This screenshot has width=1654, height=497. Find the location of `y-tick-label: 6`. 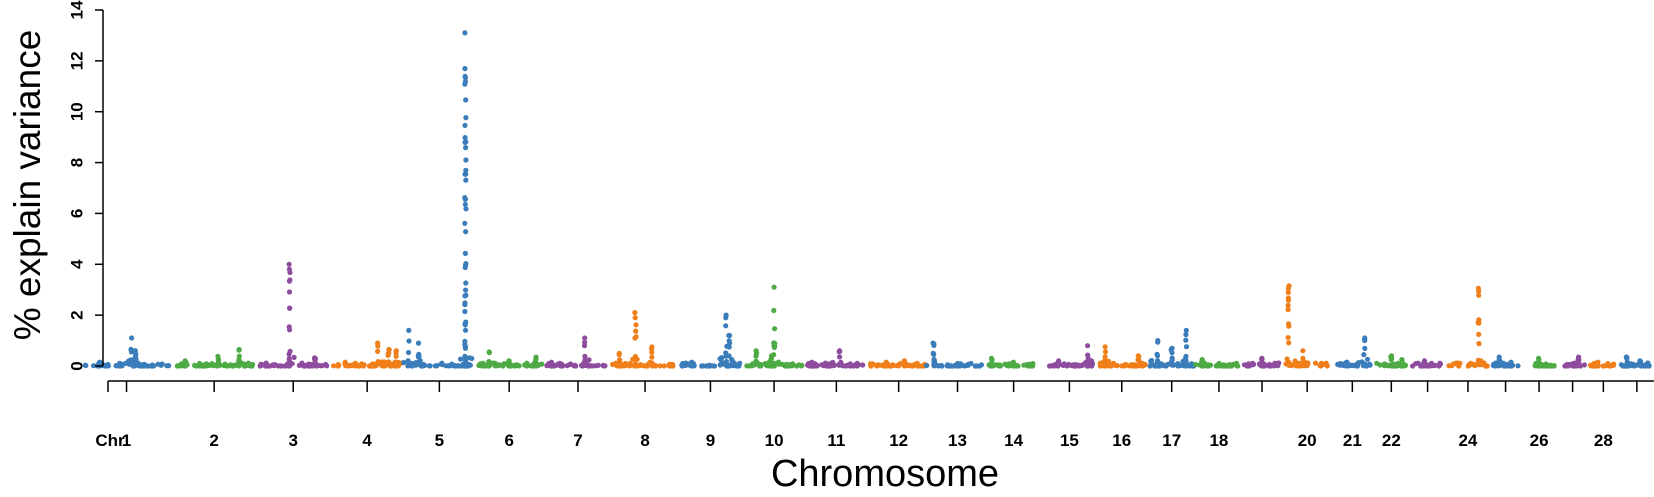

y-tick-label: 6 is located at coordinates (76, 213).